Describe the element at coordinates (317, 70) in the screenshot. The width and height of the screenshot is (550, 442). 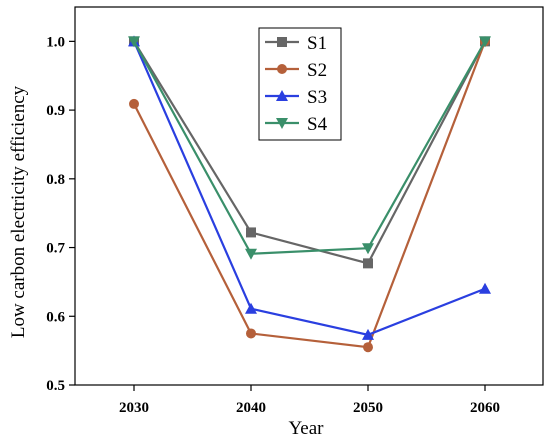
I see `legend-label-s2: S2` at that location.